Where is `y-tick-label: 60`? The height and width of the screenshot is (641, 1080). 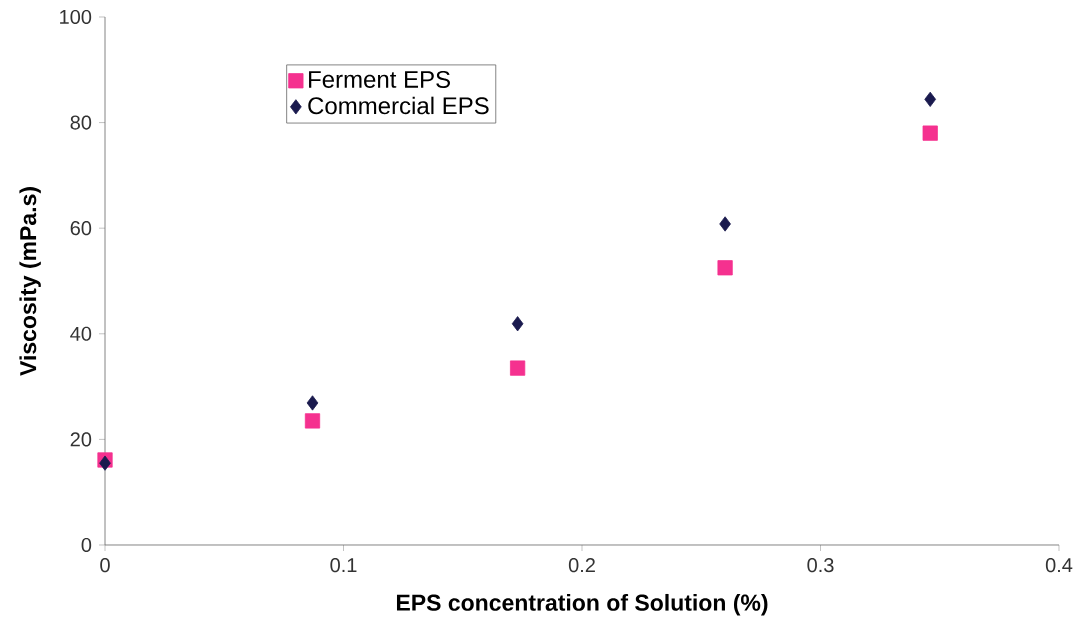 y-tick-label: 60 is located at coordinates (81, 228).